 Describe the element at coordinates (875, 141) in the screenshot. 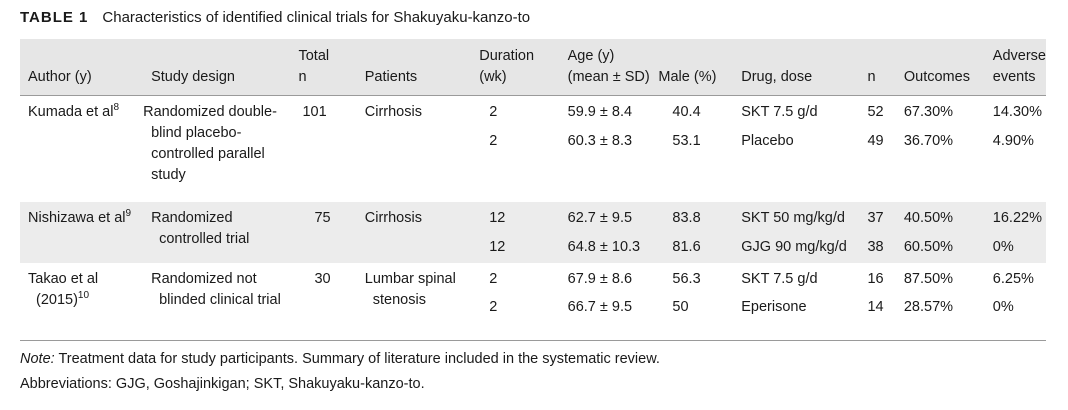

I see `arm-n: 49` at that location.